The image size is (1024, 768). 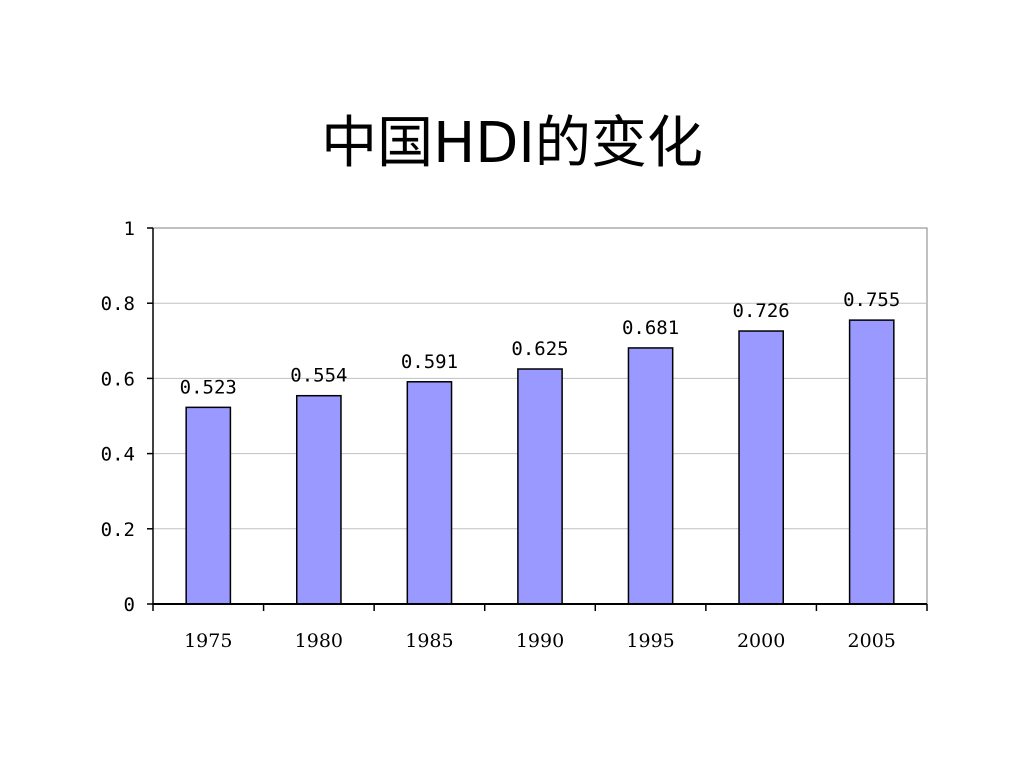 I want to click on y-tick-label: 0, so click(x=129, y=605).